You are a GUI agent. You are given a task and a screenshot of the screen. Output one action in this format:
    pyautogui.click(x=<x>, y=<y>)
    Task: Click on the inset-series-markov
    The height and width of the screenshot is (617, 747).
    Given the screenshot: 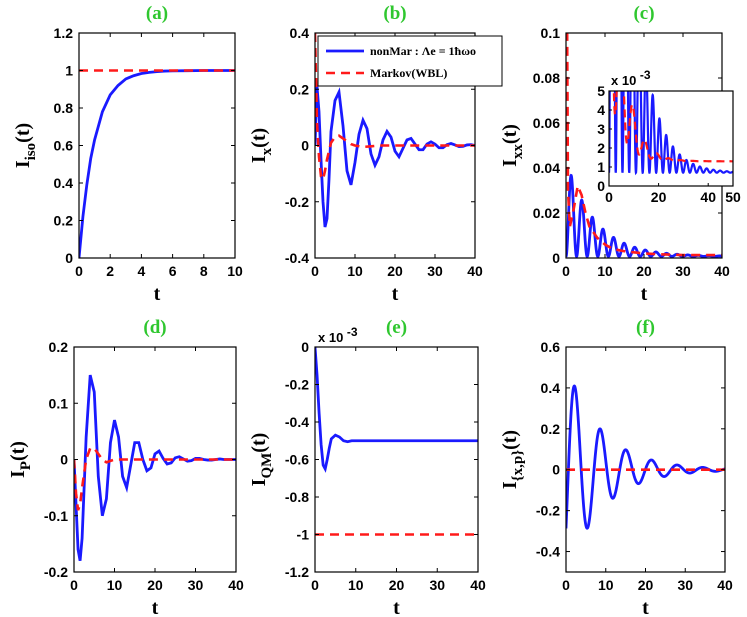 What is the action you would take?
    pyautogui.click(x=672, y=127)
    